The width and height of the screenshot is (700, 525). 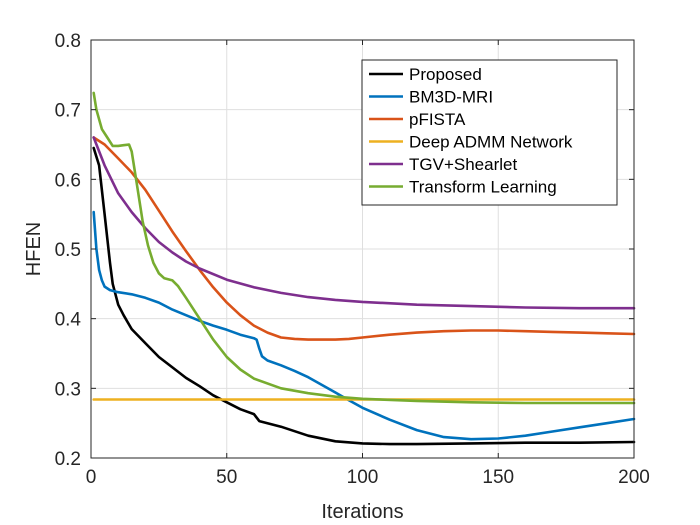 What do you see at coordinates (68, 111) in the screenshot?
I see `y-tick-label: 0.7` at bounding box center [68, 111].